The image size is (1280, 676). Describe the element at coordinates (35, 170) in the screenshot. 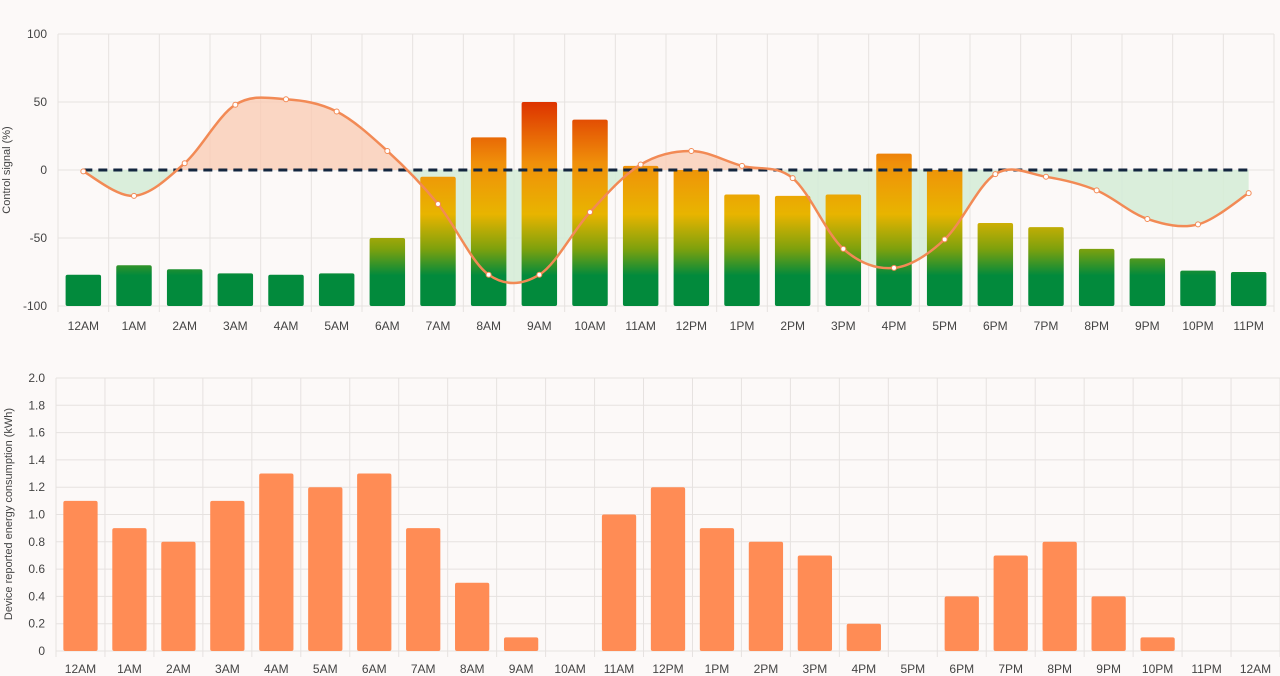

I see `chart1-y-tick-labels: 100 50 0 -50 -100` at that location.